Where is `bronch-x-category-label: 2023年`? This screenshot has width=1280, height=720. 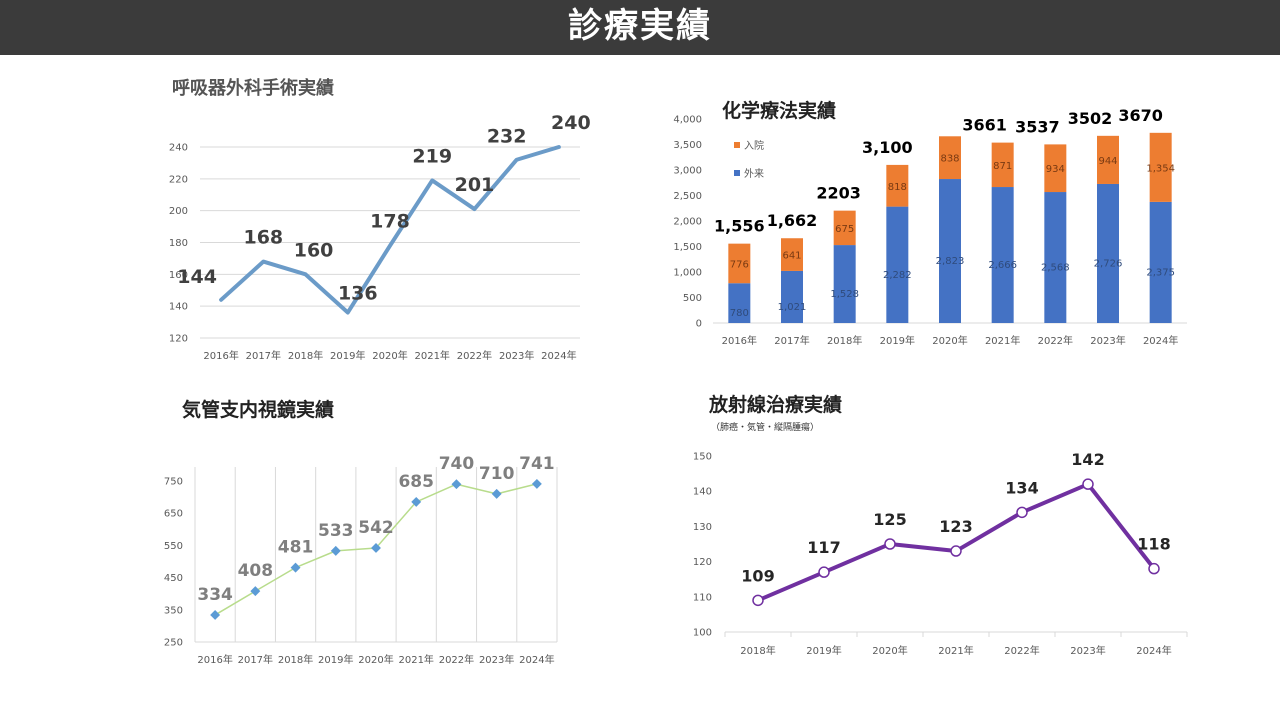
bronch-x-category-label: 2023年 is located at coordinates (496, 659).